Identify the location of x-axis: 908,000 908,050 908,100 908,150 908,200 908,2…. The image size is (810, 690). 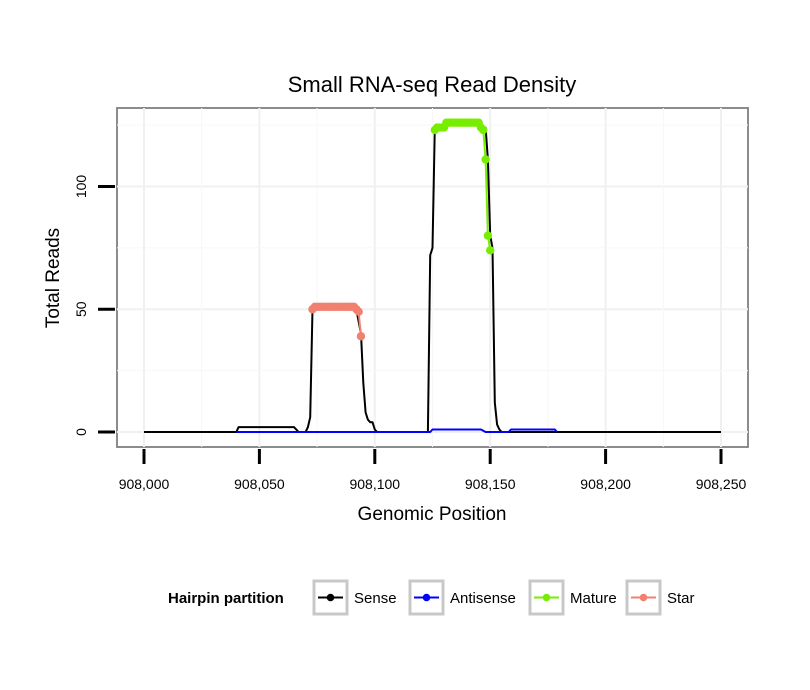
(433, 470).